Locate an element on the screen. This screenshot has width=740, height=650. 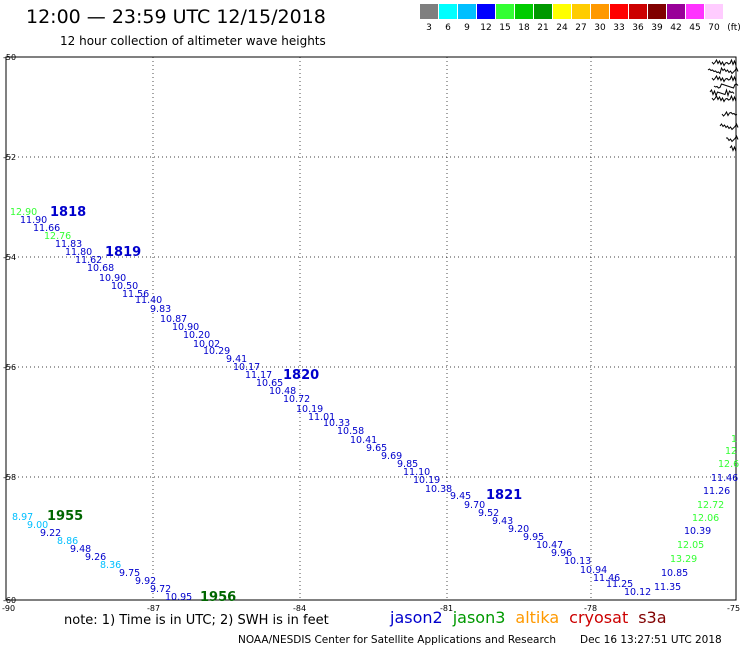
legend-value: 30 is located at coordinates (600, 28).